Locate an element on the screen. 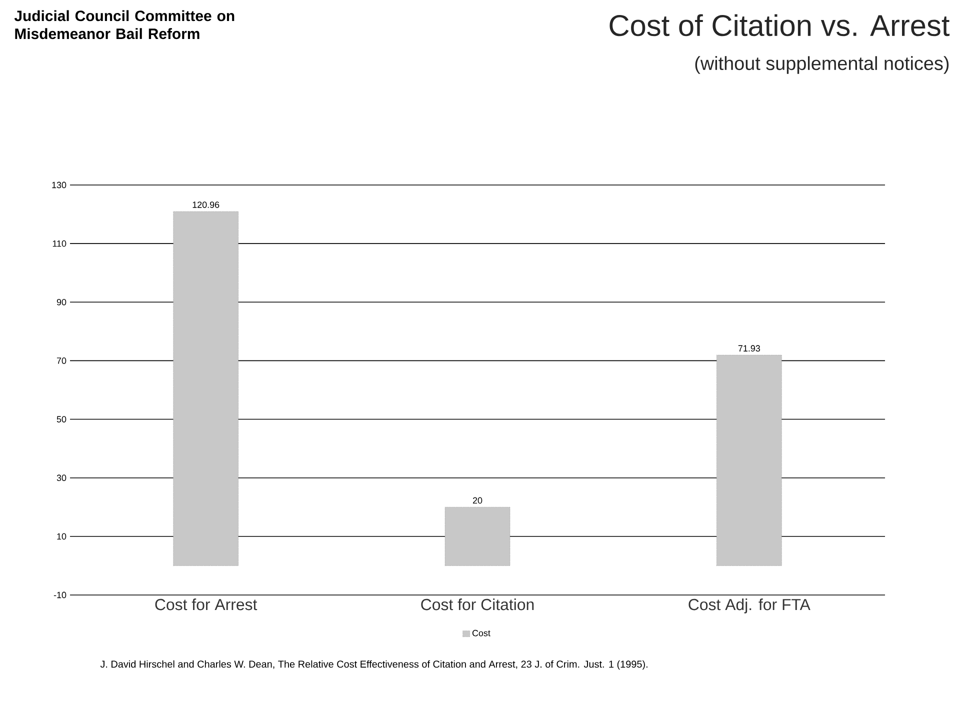  chart-title: Cost of Citation vs. Arrest is located at coordinates (780, 25).